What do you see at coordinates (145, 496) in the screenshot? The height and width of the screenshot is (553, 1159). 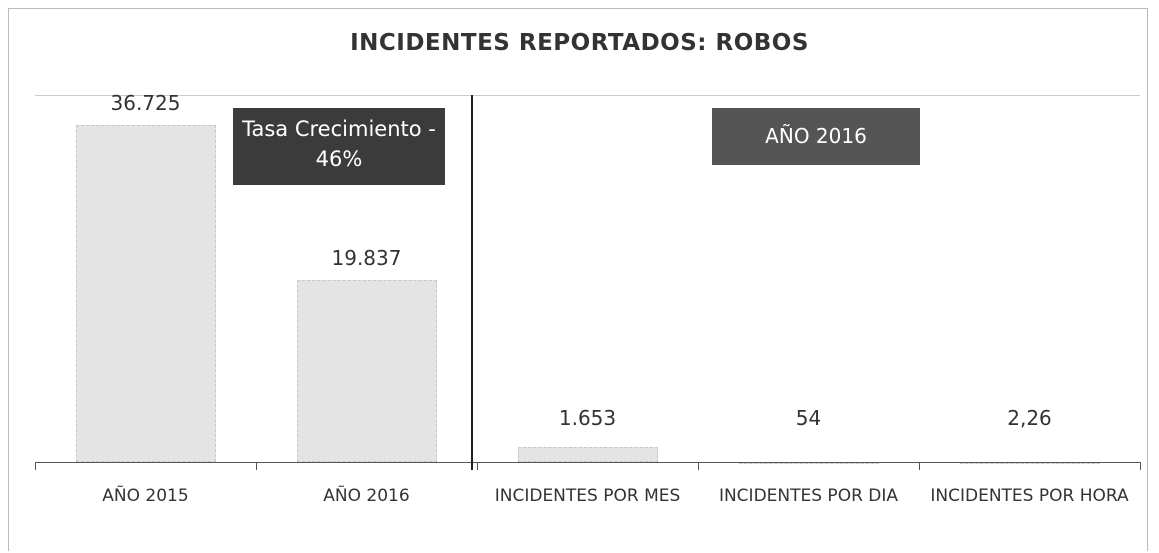 I see `x-tick-label: AÑO 2015` at bounding box center [145, 496].